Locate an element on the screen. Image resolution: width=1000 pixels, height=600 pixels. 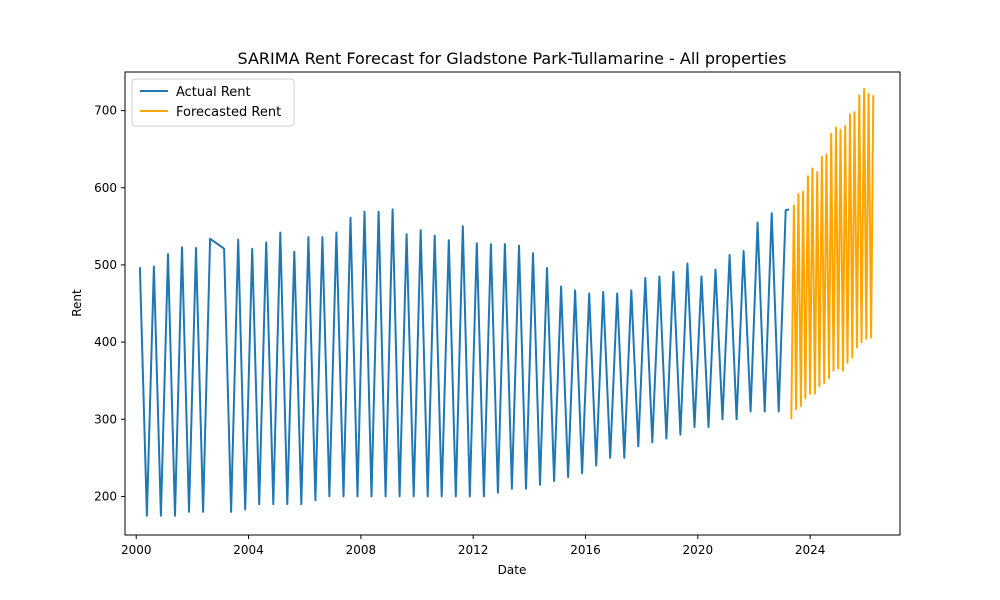
x-tick-label: 2004 is located at coordinates (248, 550).